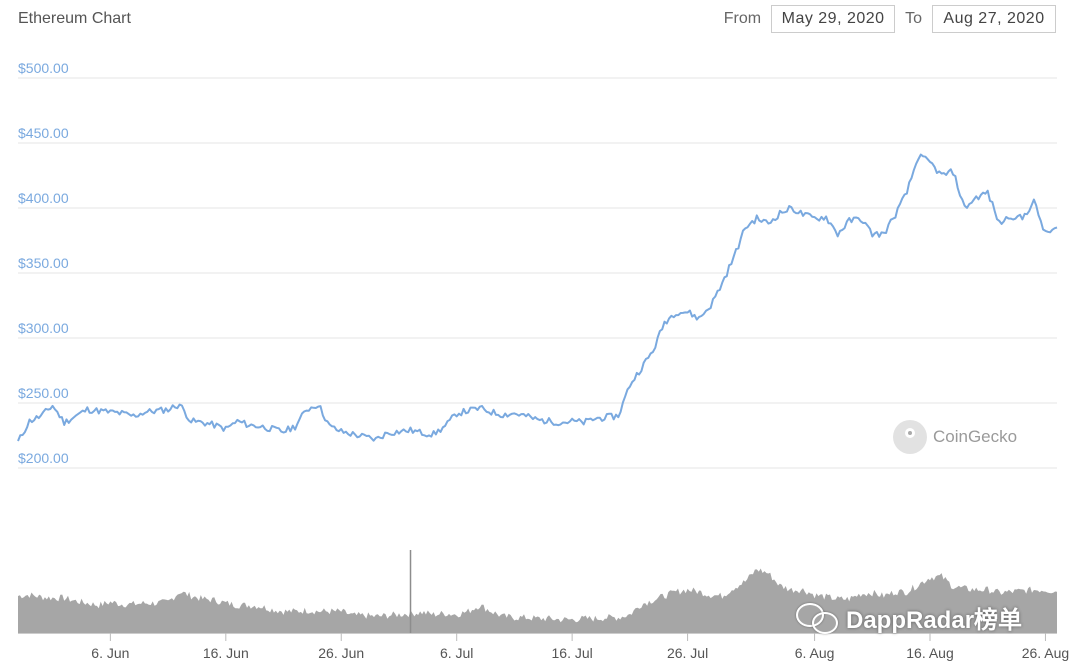 The image size is (1080, 669). What do you see at coordinates (930, 653) in the screenshot?
I see `x-tick-label: 16. Aug` at bounding box center [930, 653].